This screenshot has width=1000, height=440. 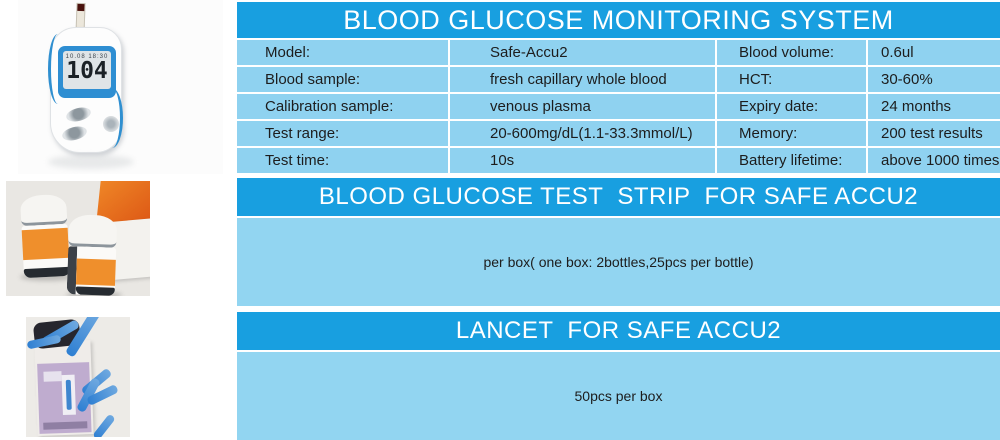 I want to click on spec-value-cell: 24 months, so click(x=934, y=106).